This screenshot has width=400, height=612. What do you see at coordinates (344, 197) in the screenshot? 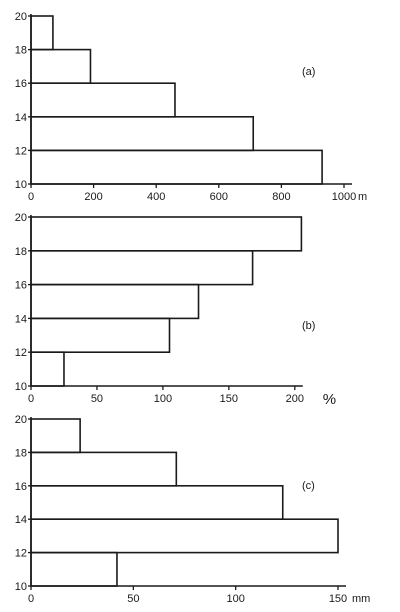
I see `x-tick-label: 1000` at bounding box center [344, 197].